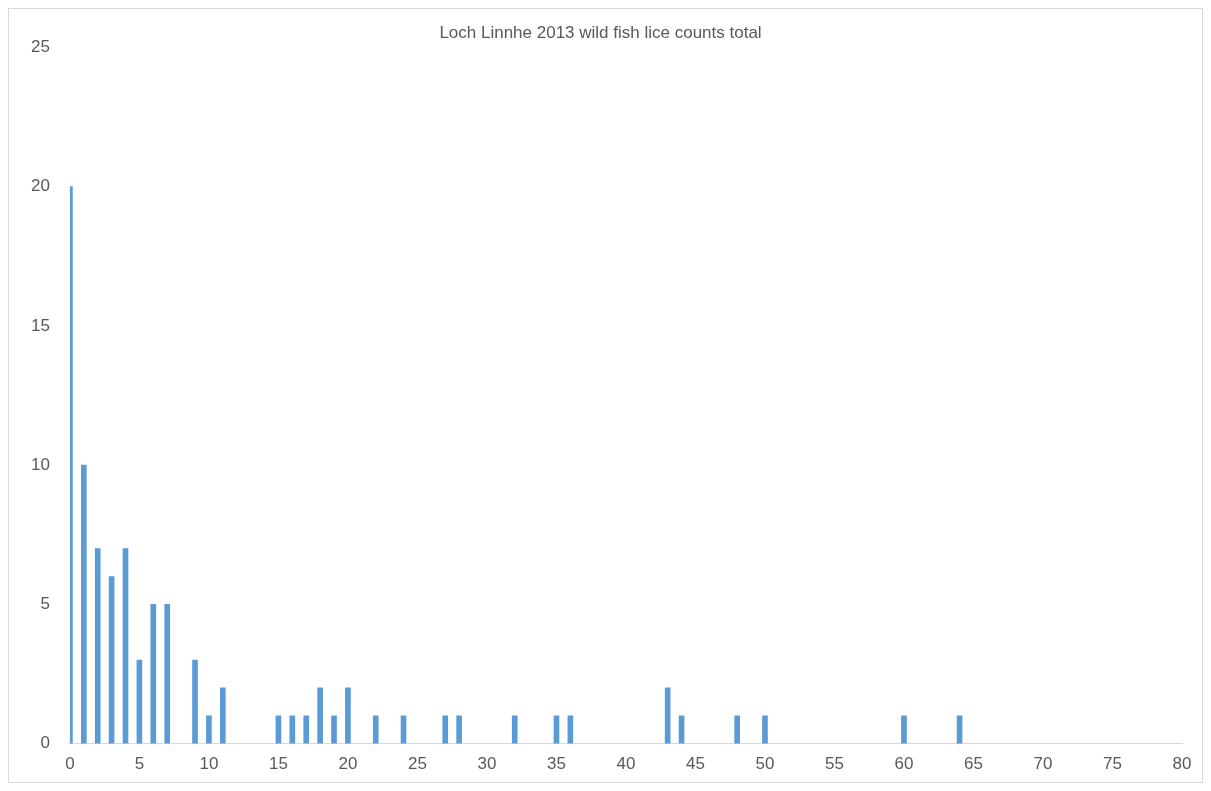 The width and height of the screenshot is (1211, 791). I want to click on x-tick-label: 70, so click(1043, 764).